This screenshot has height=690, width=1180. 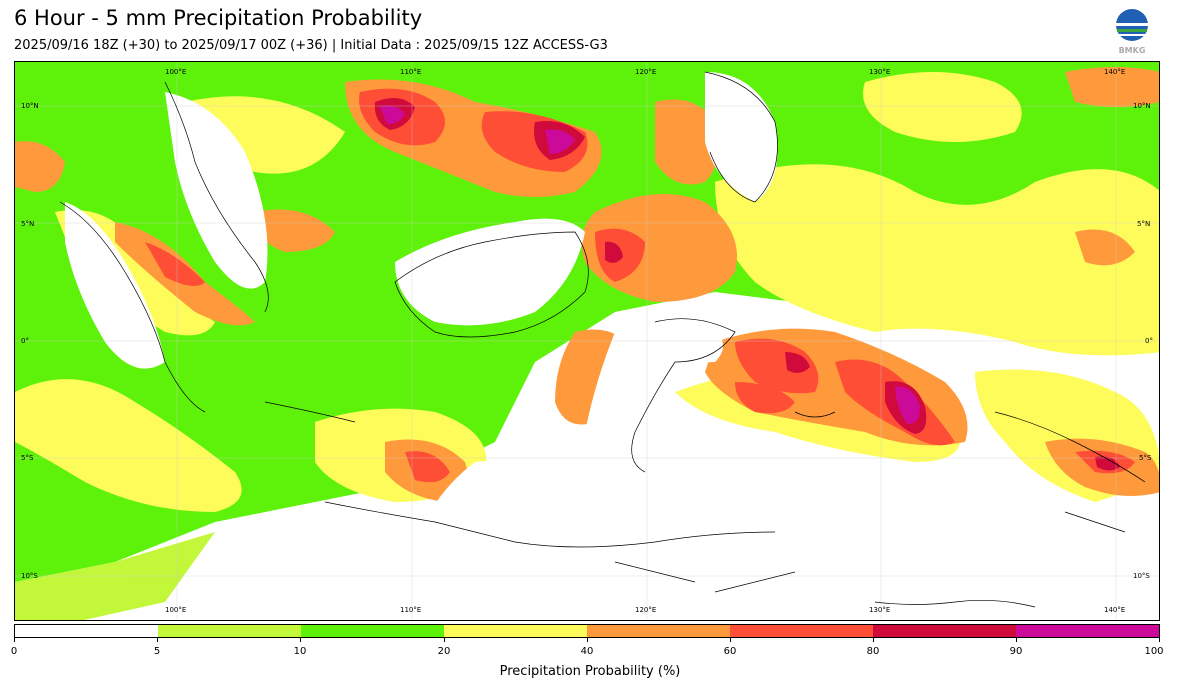 What do you see at coordinates (410, 72) in the screenshot?
I see `lon-label-top-2: 110°E` at bounding box center [410, 72].